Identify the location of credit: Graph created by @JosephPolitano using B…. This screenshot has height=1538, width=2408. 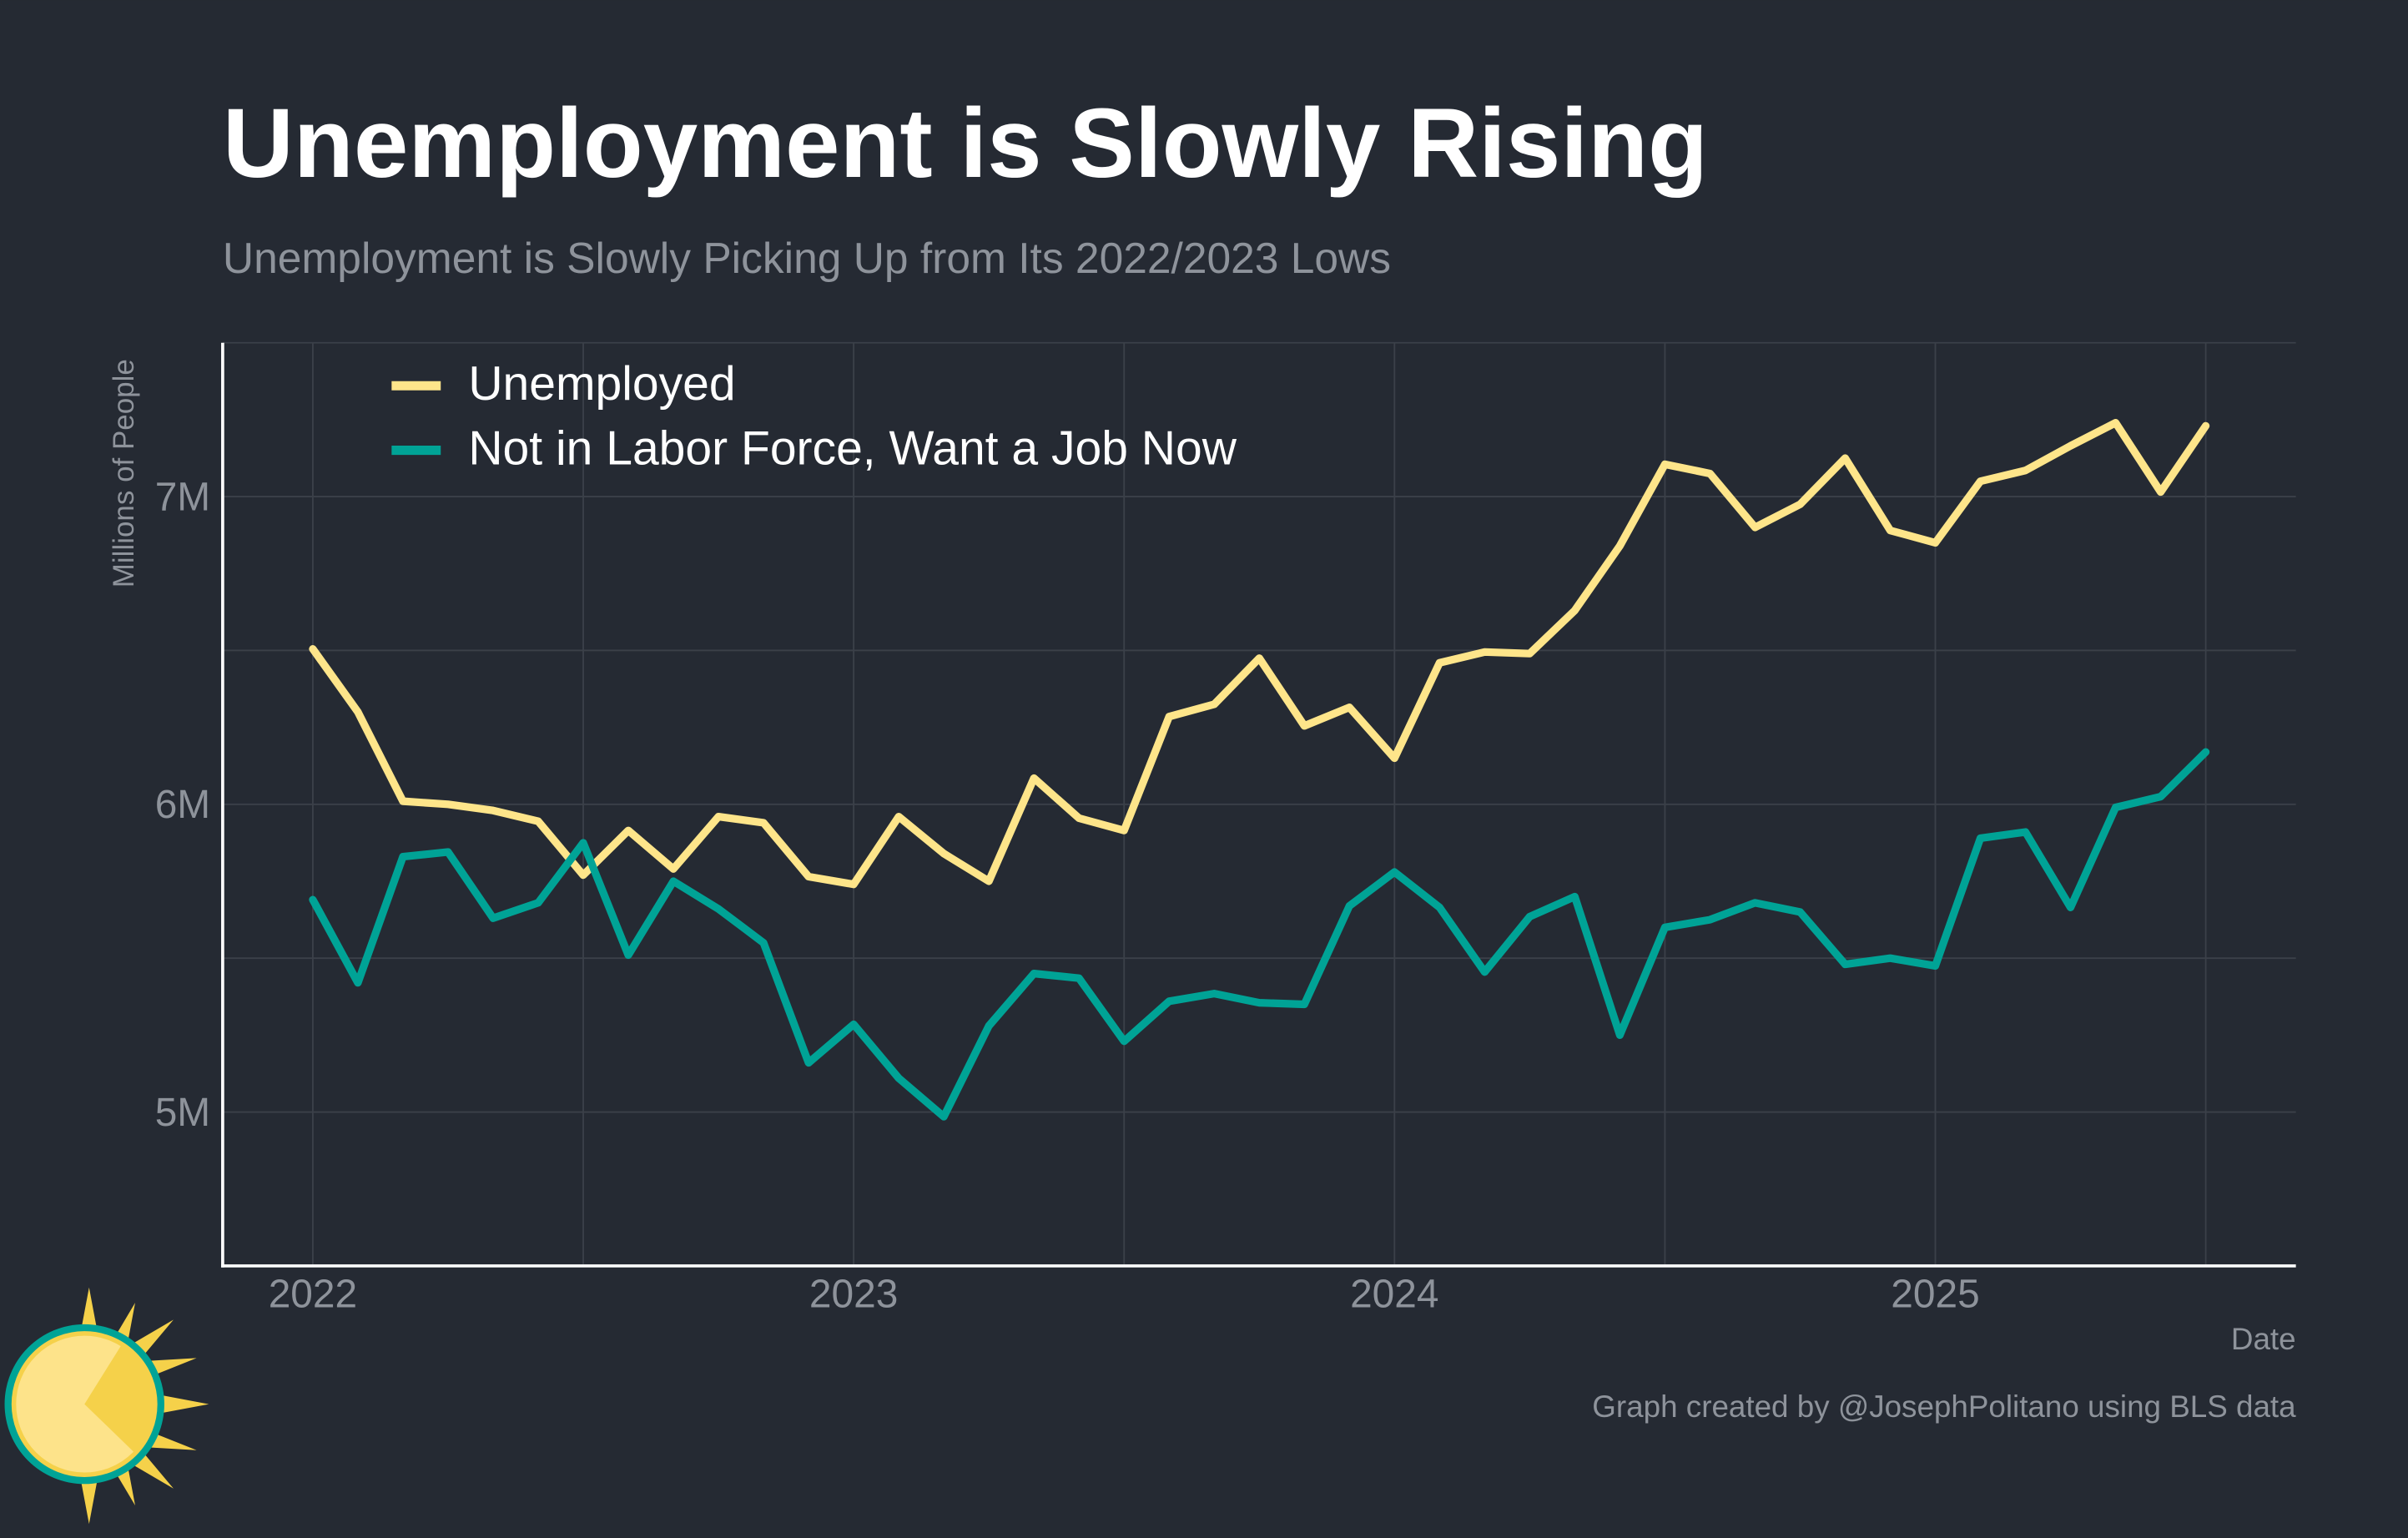
(1944, 1406).